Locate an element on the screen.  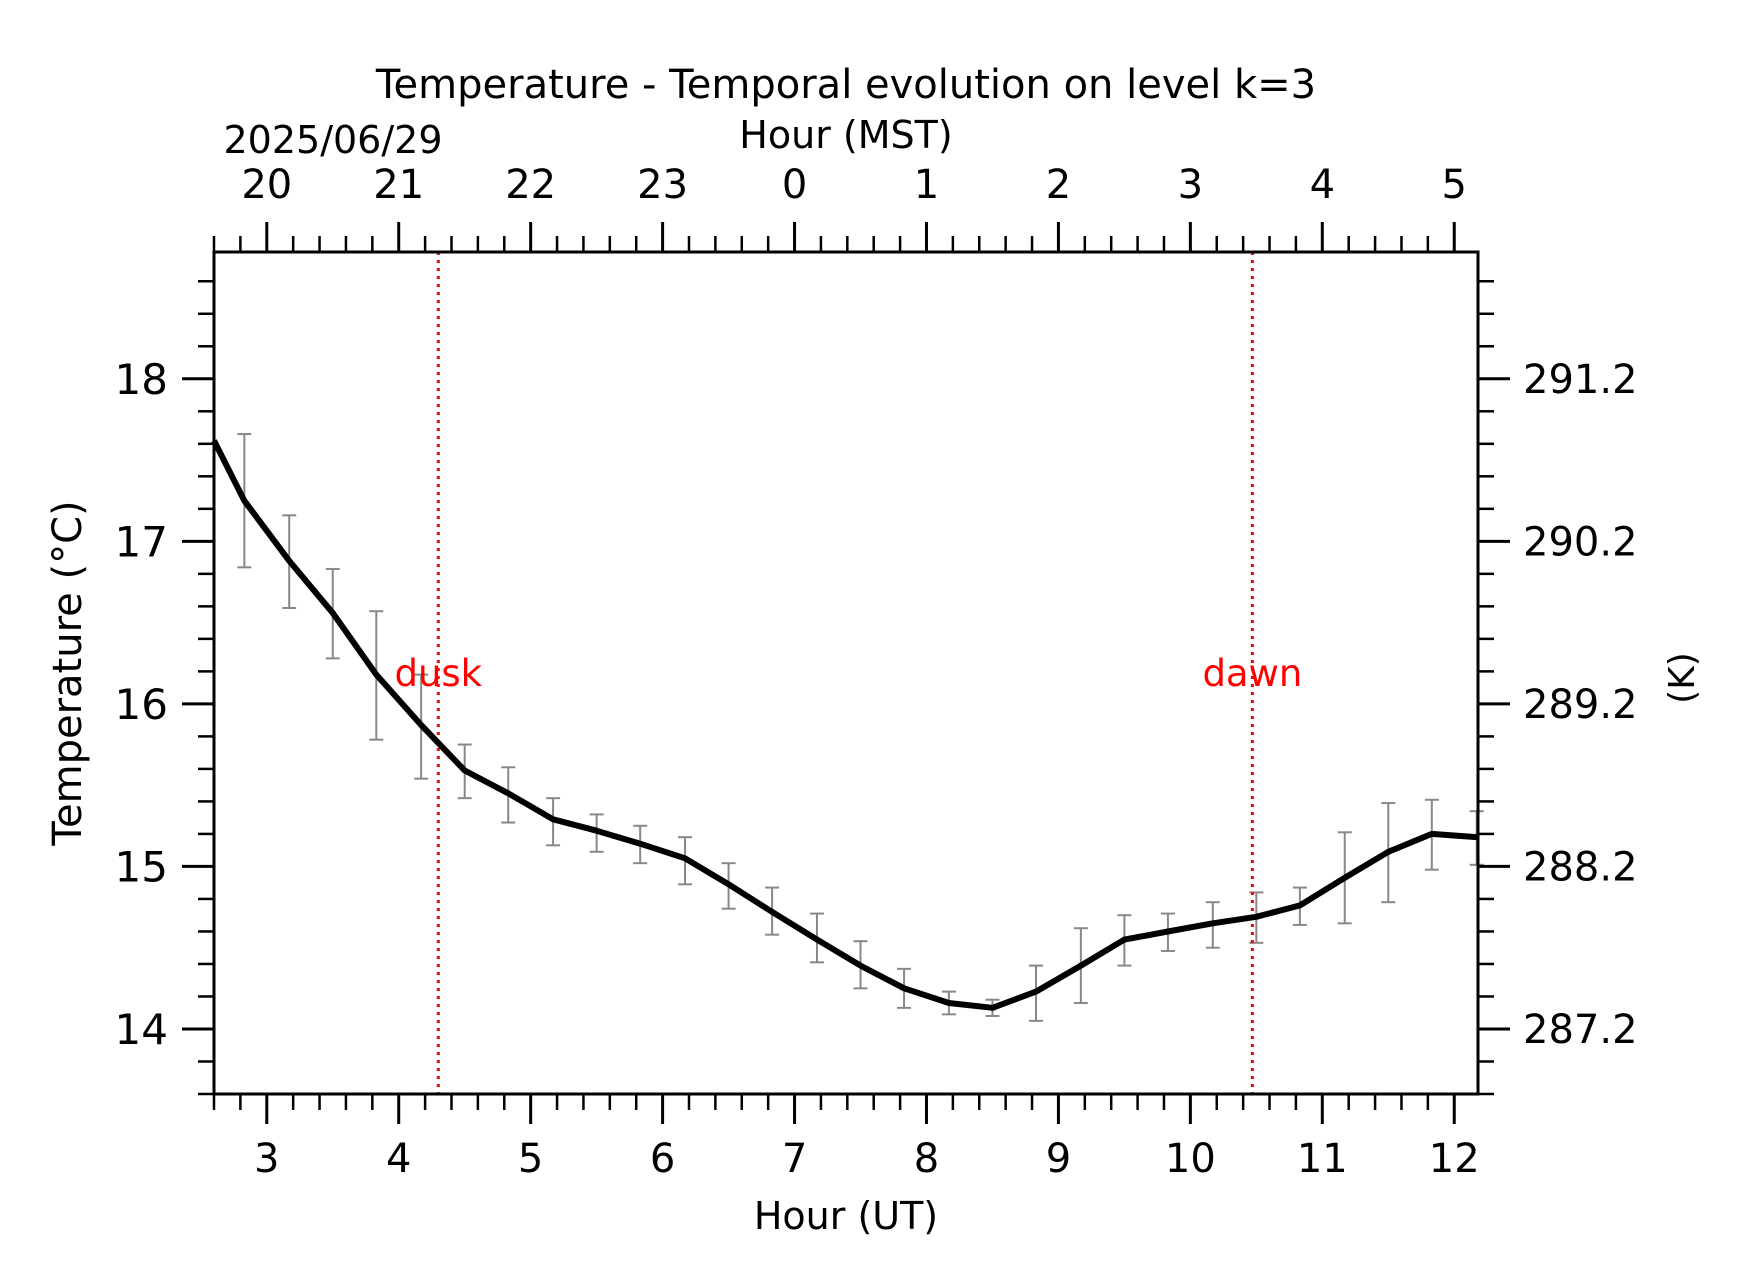
top-tick-label: 21 is located at coordinates (398, 185).